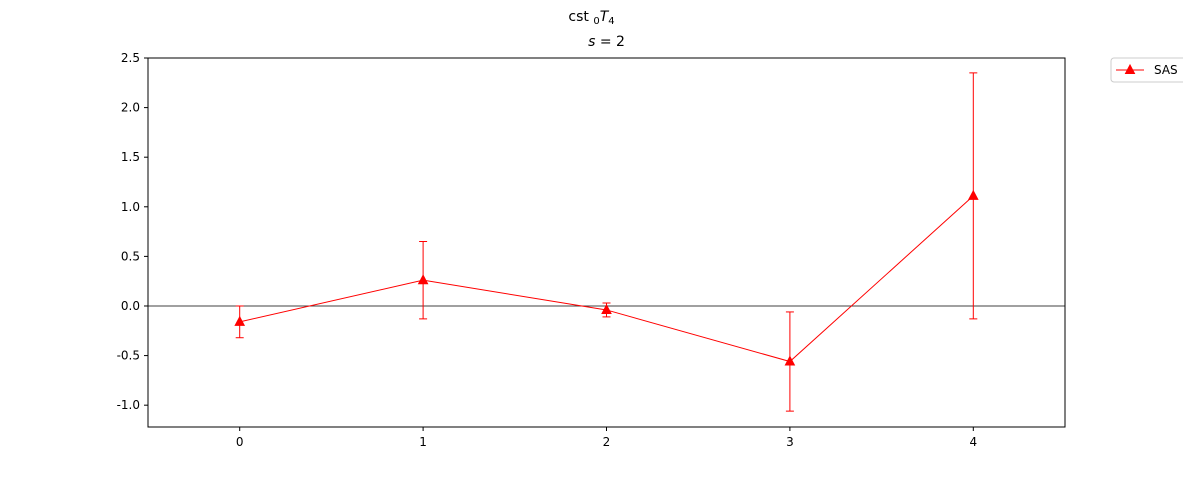 The height and width of the screenshot is (480, 1183). Describe the element at coordinates (132, 231) in the screenshot. I see `y-axis: -1.0 -0.5 0.0 0.5 1.0 1.5 2.0 2.5` at that location.